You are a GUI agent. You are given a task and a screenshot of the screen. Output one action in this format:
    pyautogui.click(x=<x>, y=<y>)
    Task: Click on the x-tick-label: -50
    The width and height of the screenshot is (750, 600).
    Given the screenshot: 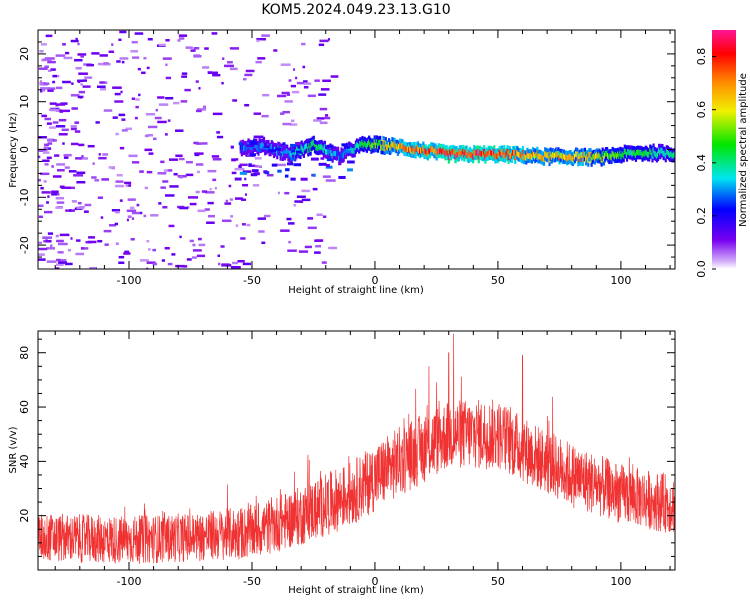 What is the action you would take?
    pyautogui.click(x=252, y=280)
    